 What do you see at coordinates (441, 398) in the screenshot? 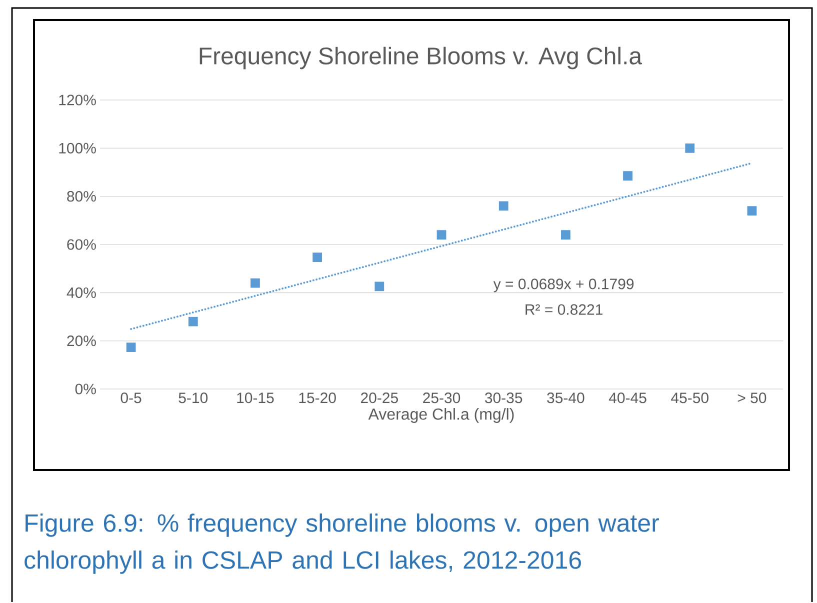
I see `x-tick-label: 25-30` at bounding box center [441, 398].